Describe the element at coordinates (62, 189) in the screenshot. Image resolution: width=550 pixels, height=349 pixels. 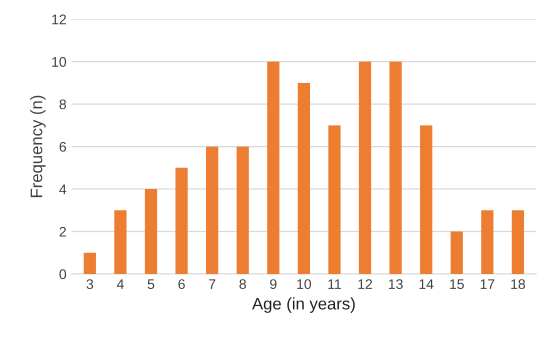
I see `y-tick-label: 4` at that location.